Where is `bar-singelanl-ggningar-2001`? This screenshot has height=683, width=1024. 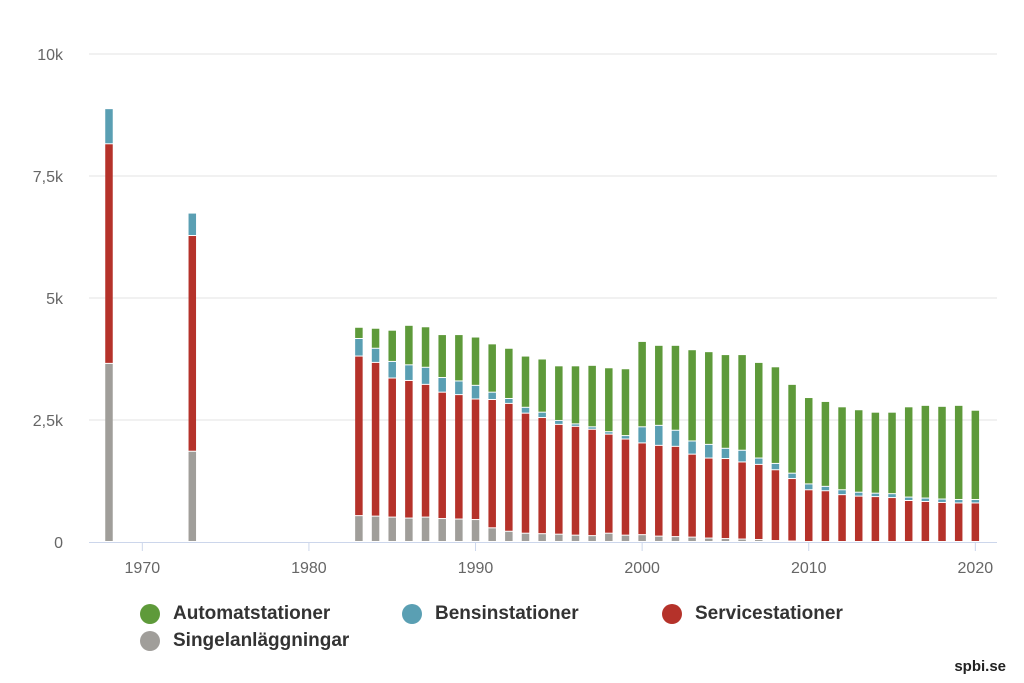 bar-singelanl-ggningar-2001 is located at coordinates (659, 538).